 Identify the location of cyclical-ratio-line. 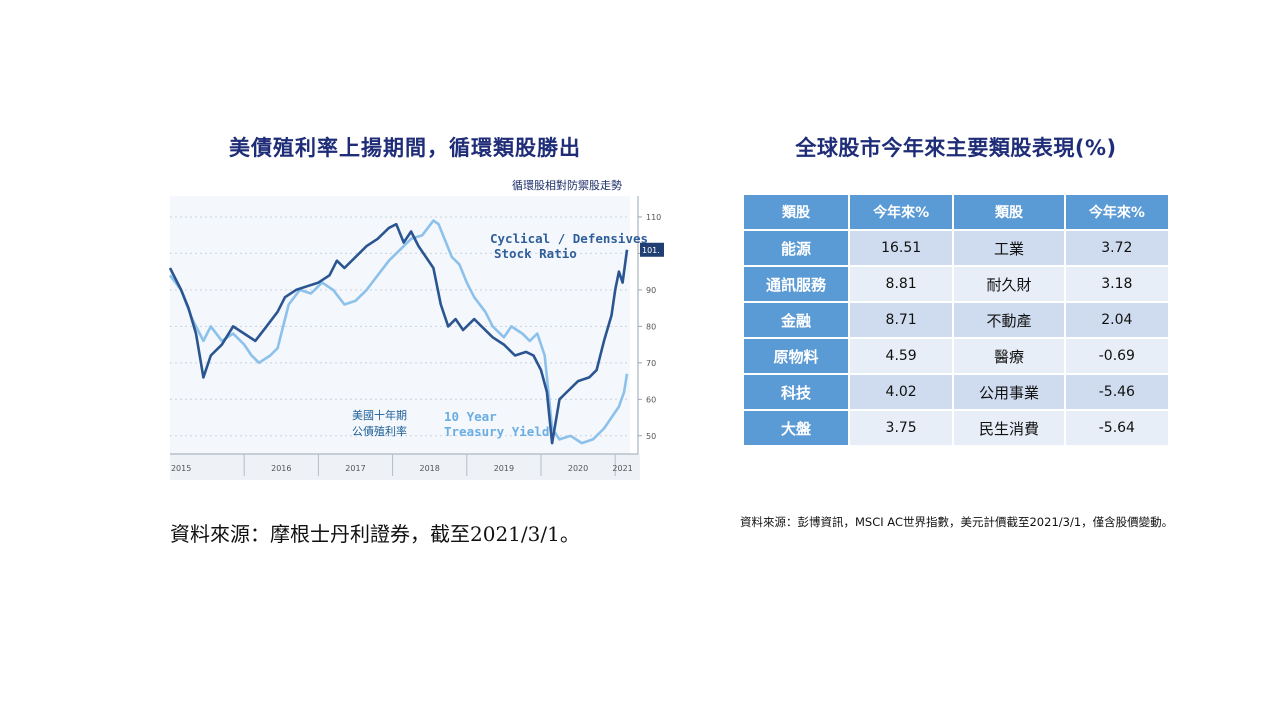
(398, 333).